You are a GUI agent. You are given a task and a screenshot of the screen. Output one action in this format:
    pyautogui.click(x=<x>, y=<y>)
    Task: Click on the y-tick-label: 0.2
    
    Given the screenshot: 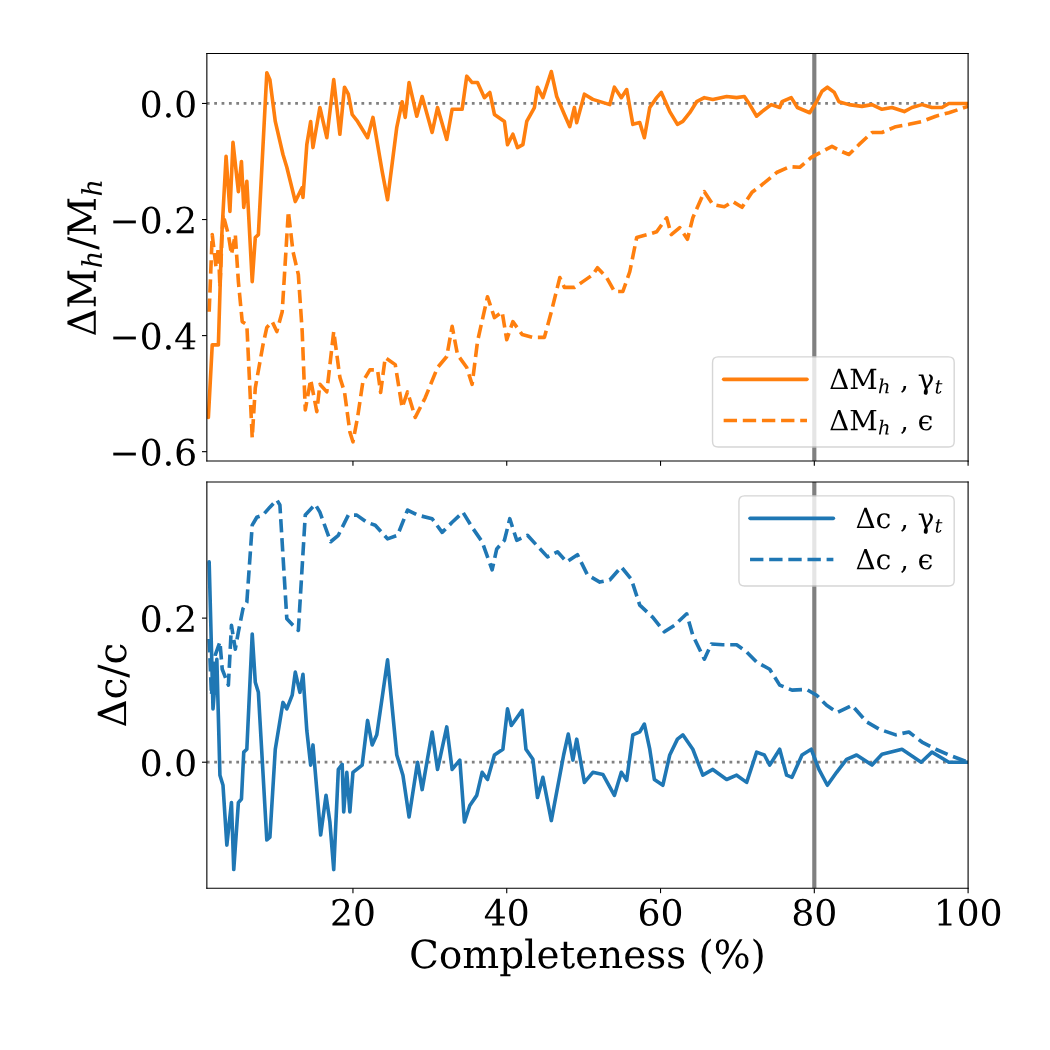 What is the action you would take?
    pyautogui.click(x=168, y=619)
    